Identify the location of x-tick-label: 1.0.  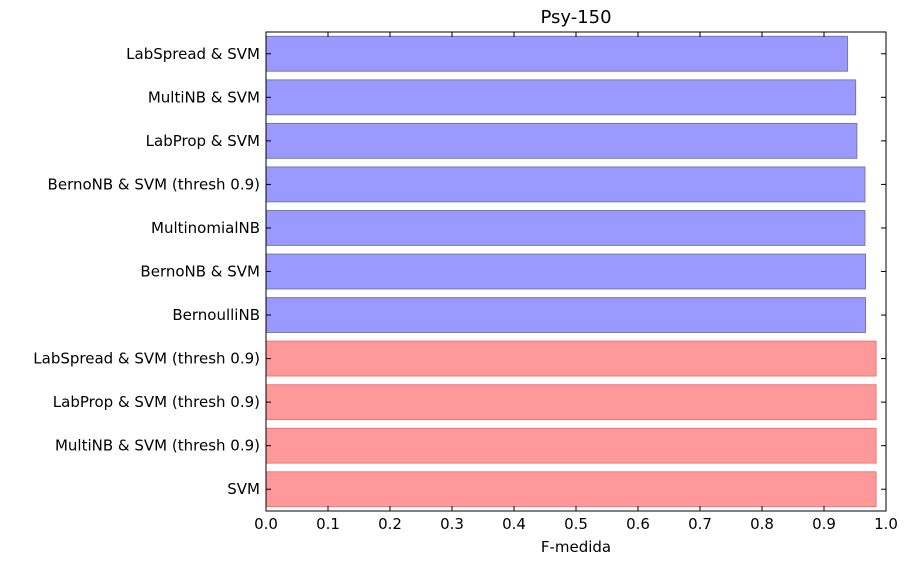
(886, 524).